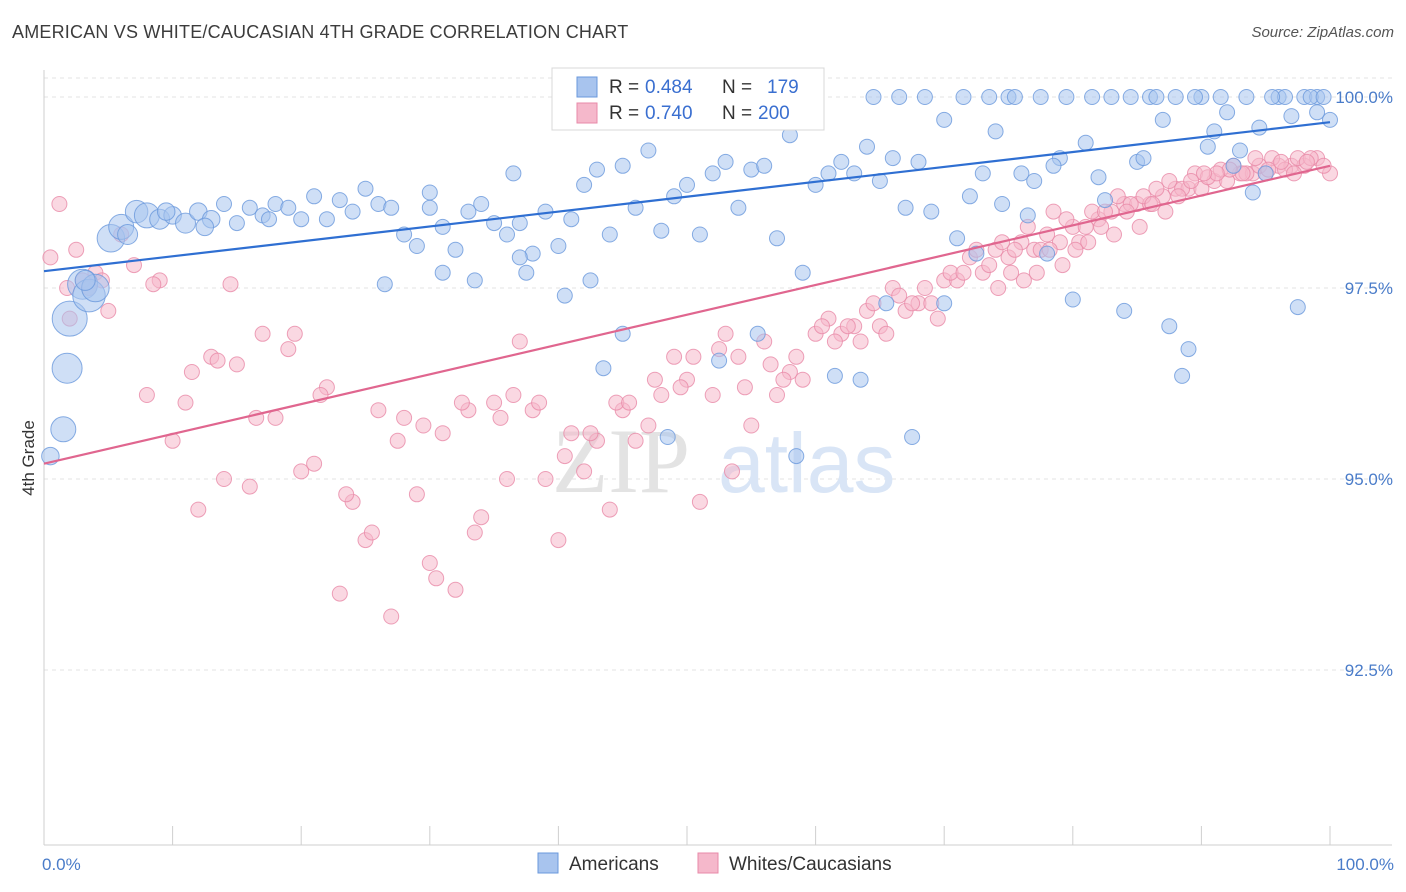 This screenshot has height=892, width=1406. I want to click on x-ticks, so click(687, 835).